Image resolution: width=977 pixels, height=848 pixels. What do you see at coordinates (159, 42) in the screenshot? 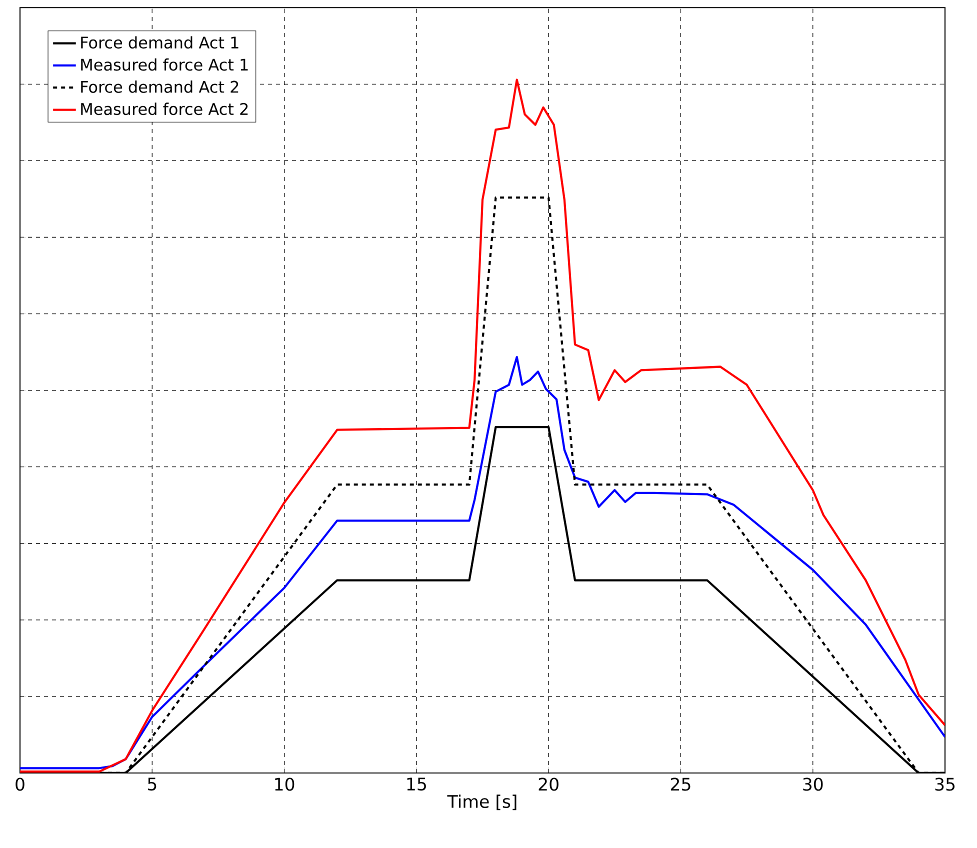
I see `legend-label: Force demand Act 1` at bounding box center [159, 42].